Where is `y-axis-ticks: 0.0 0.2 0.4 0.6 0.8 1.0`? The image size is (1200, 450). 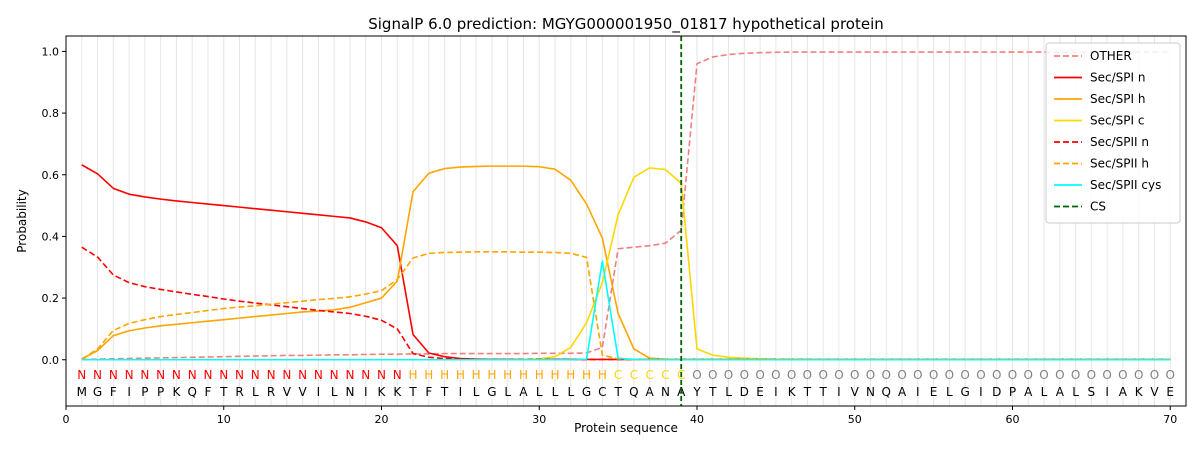 y-axis-ticks: 0.0 0.2 0.4 0.6 0.8 1.0 is located at coordinates (54, 206).